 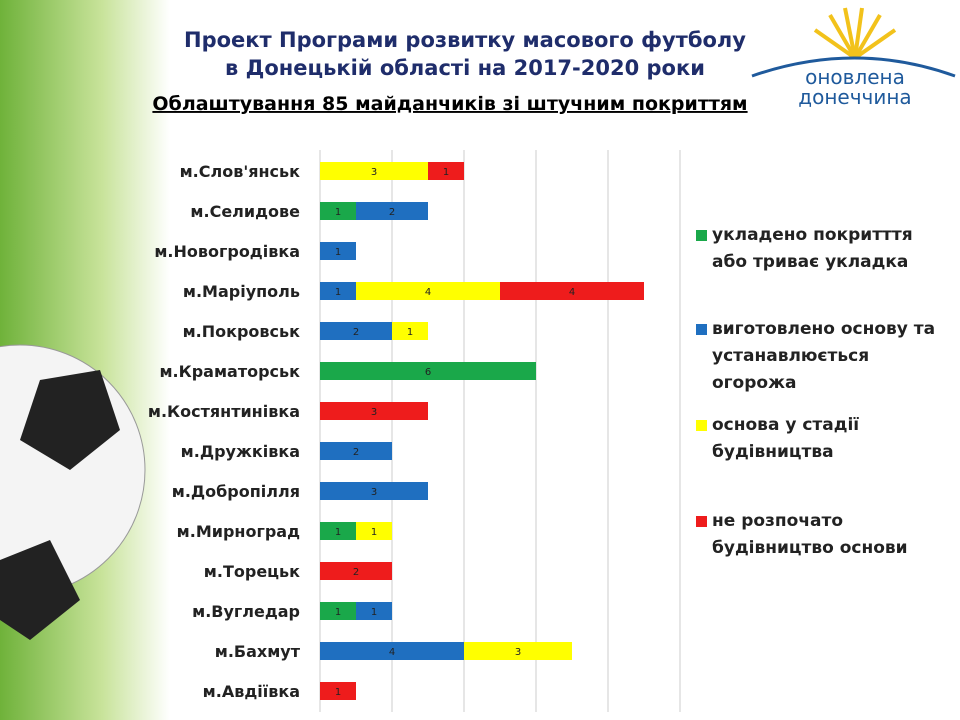 What do you see at coordinates (241, 291) in the screenshot?
I see `category-label: м.Маріуполь` at bounding box center [241, 291].